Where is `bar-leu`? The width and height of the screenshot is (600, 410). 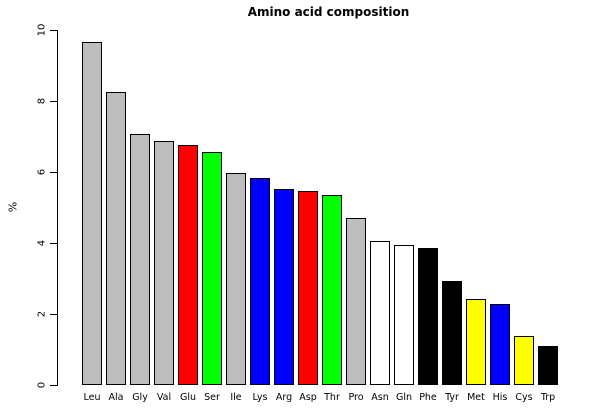 bar-leu is located at coordinates (92, 213).